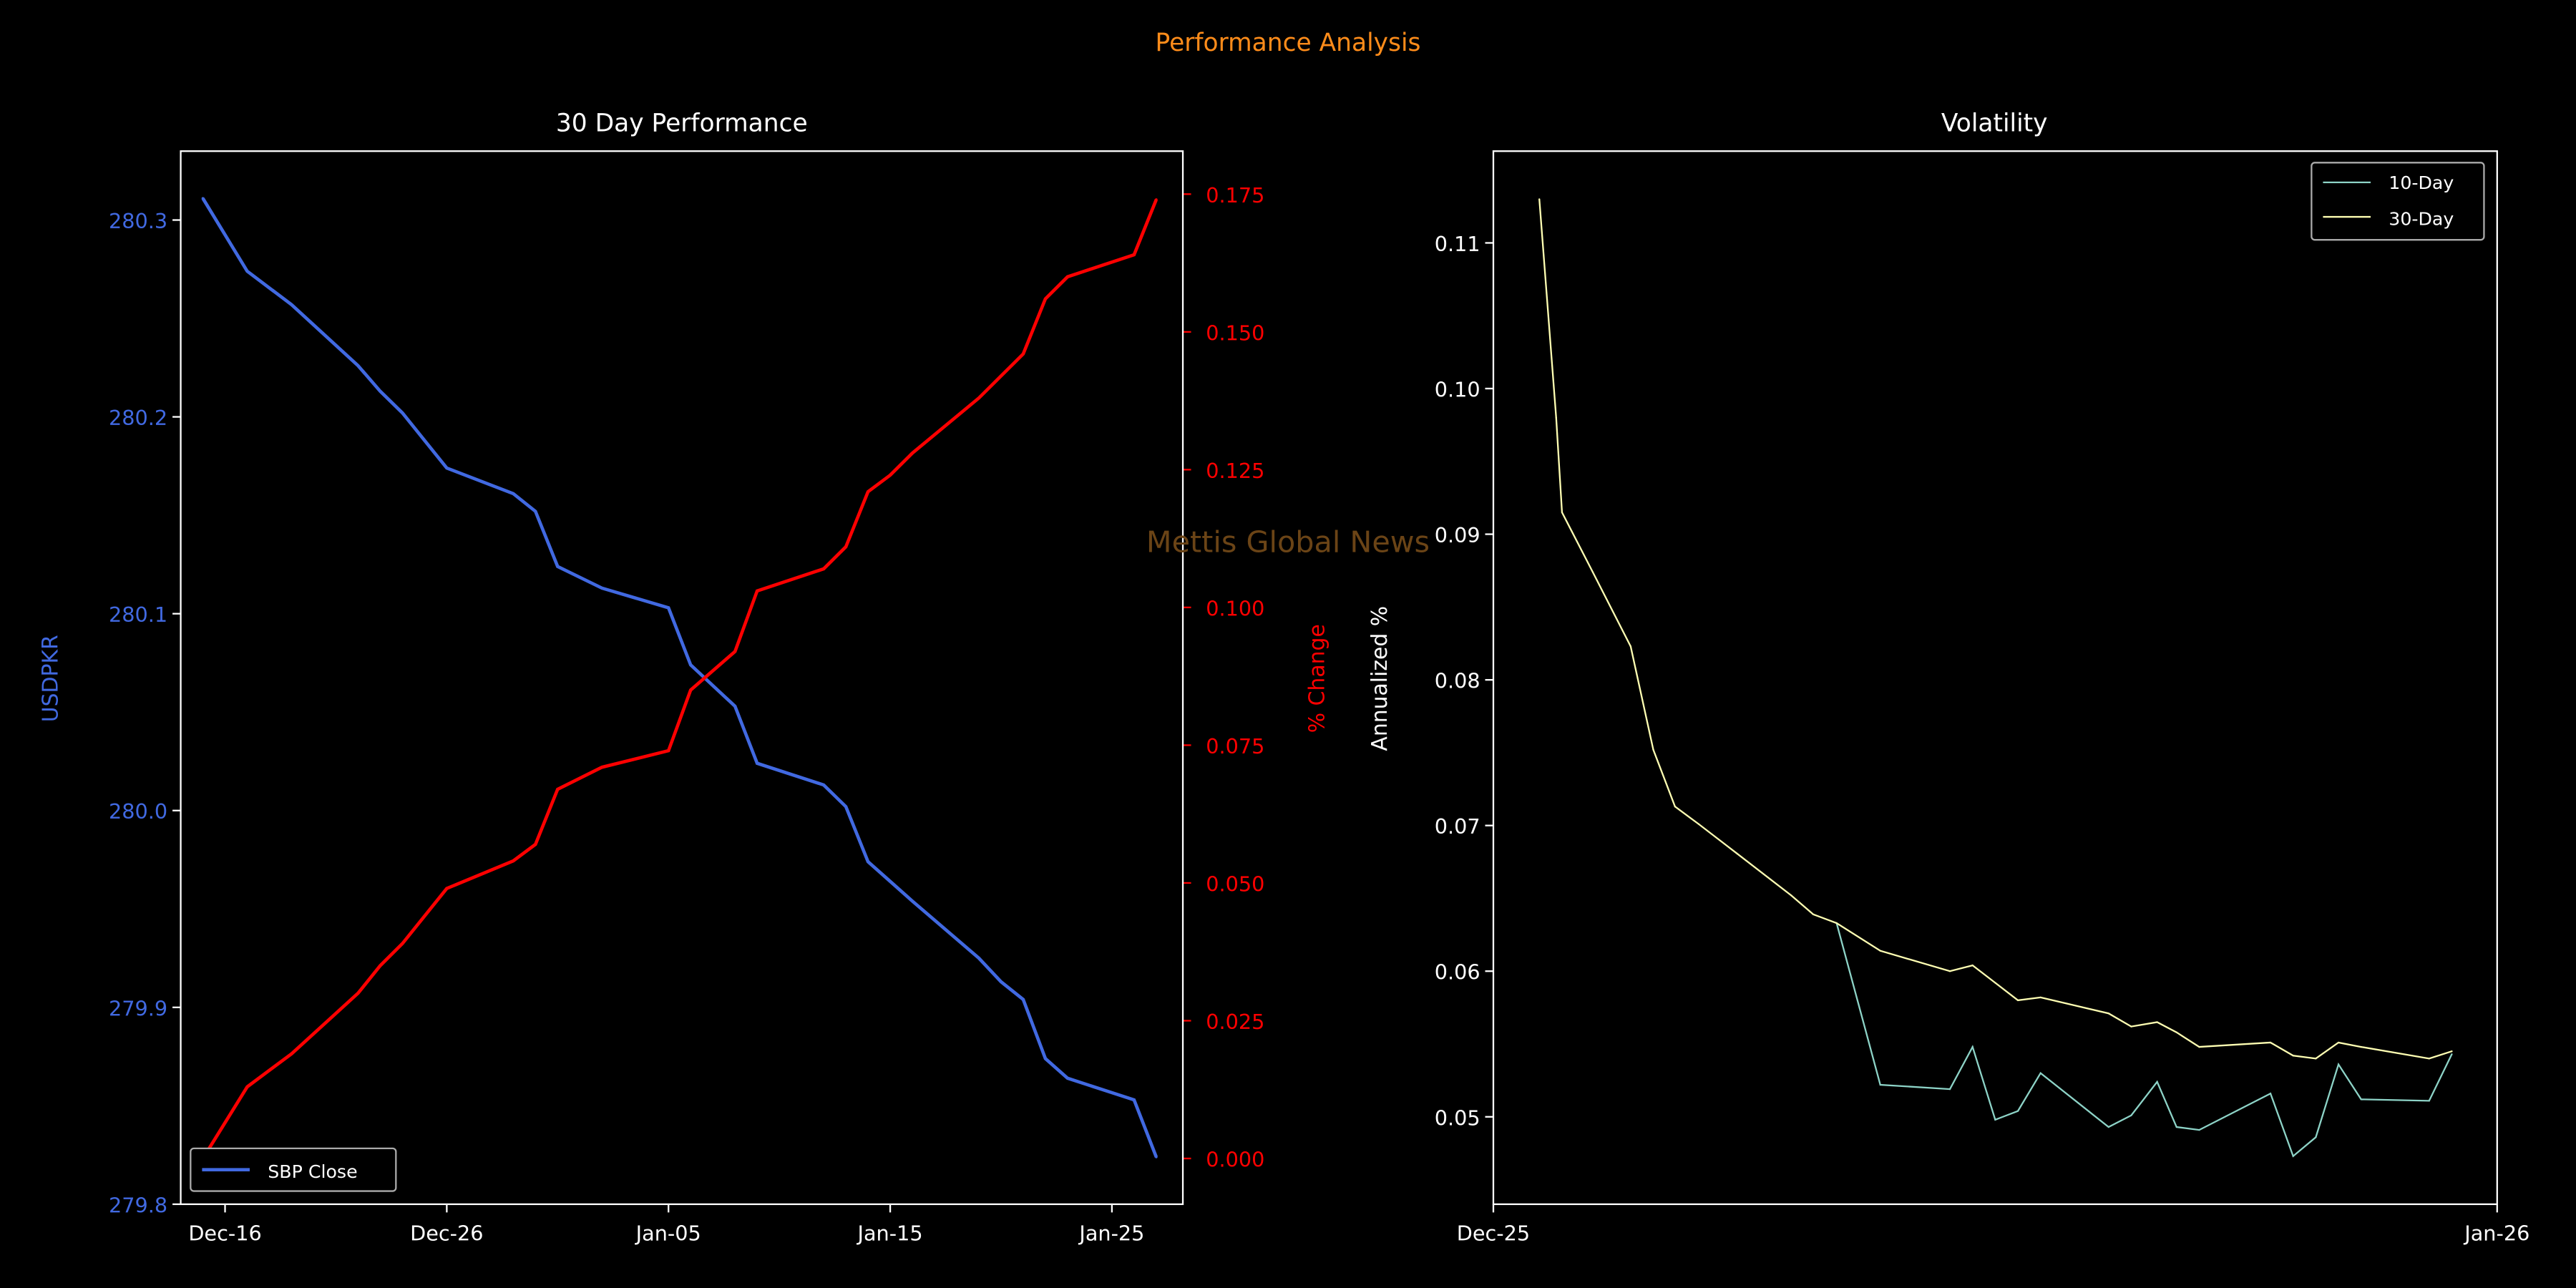 The width and height of the screenshot is (2576, 1288). I want to click on x-tick-label: Dec-26, so click(446, 1233).